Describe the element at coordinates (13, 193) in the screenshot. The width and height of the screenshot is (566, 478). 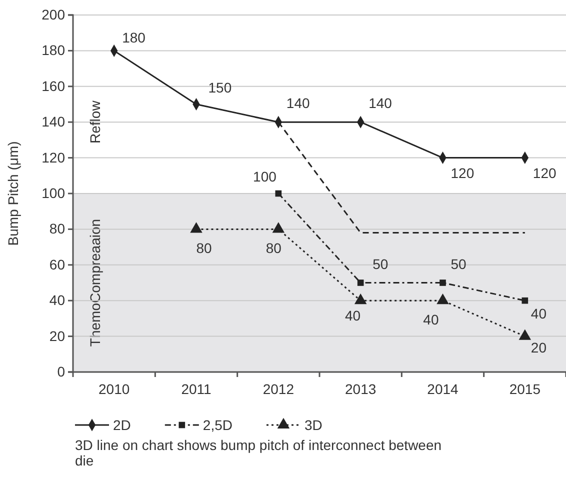
I see `y-axis-title: Bump Pitch (μm)` at that location.